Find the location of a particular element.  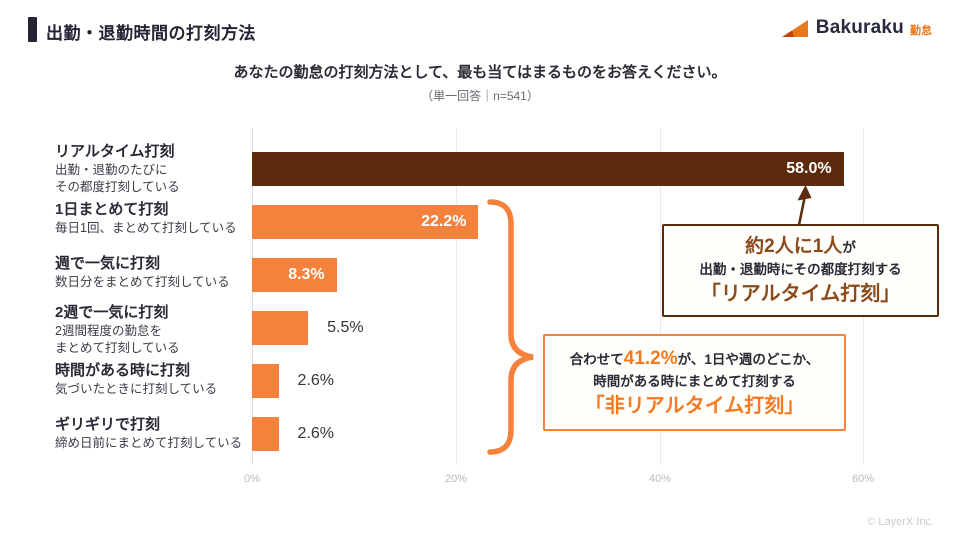

category-daily: 1日まとめて打刻 毎日1回、まとめて打刻している is located at coordinates (153, 218).